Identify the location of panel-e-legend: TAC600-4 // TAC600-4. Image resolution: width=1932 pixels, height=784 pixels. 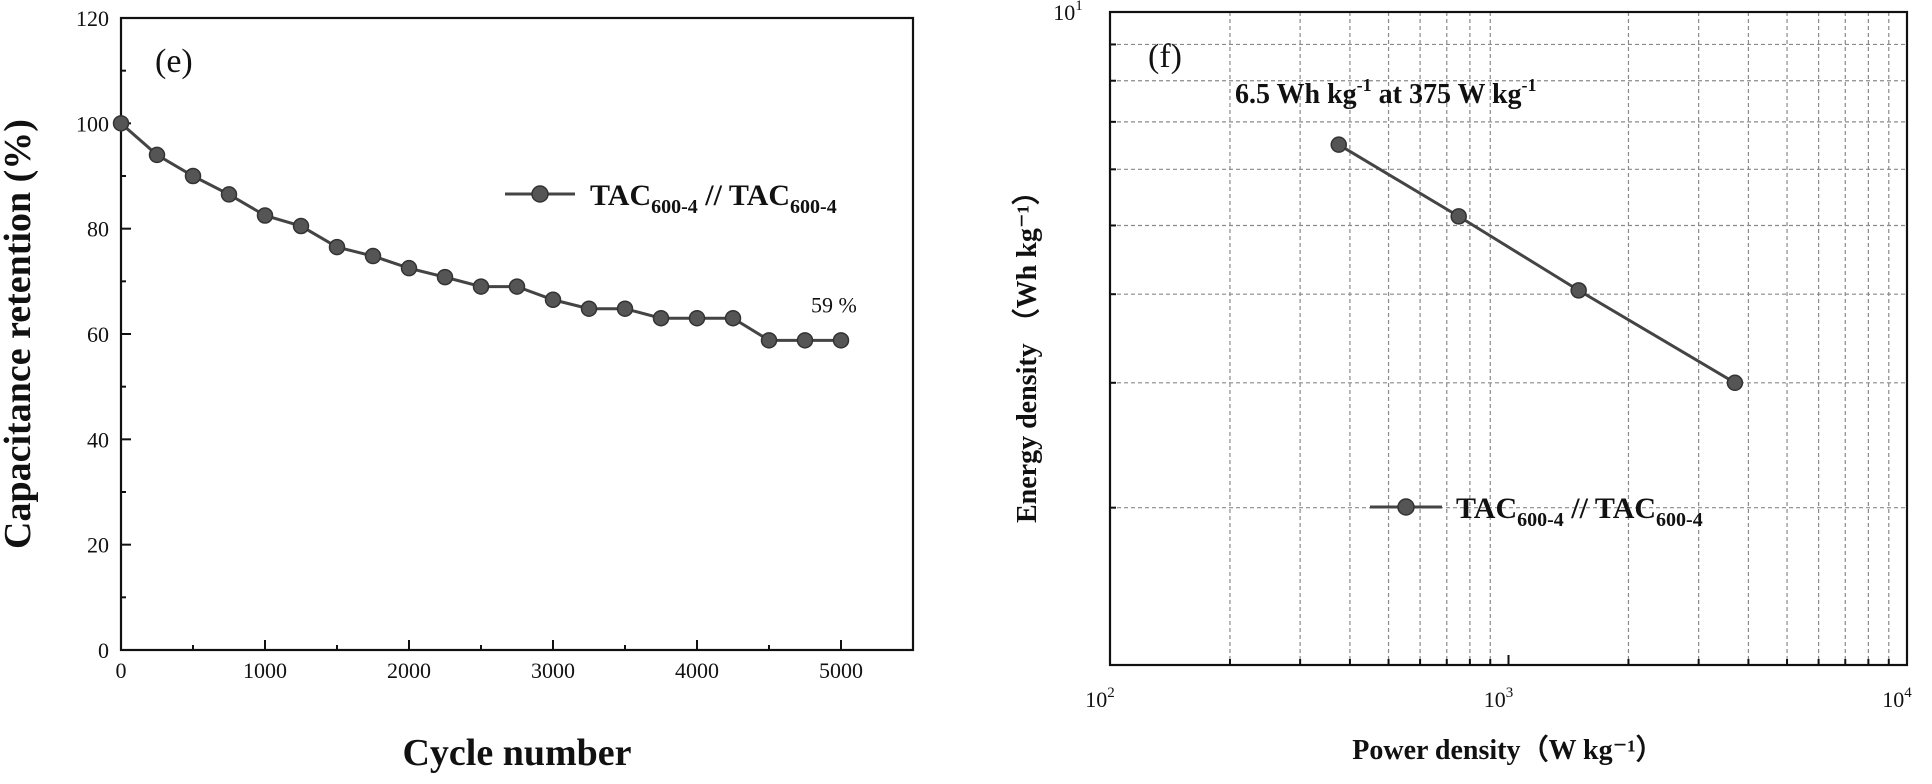
(671, 198).